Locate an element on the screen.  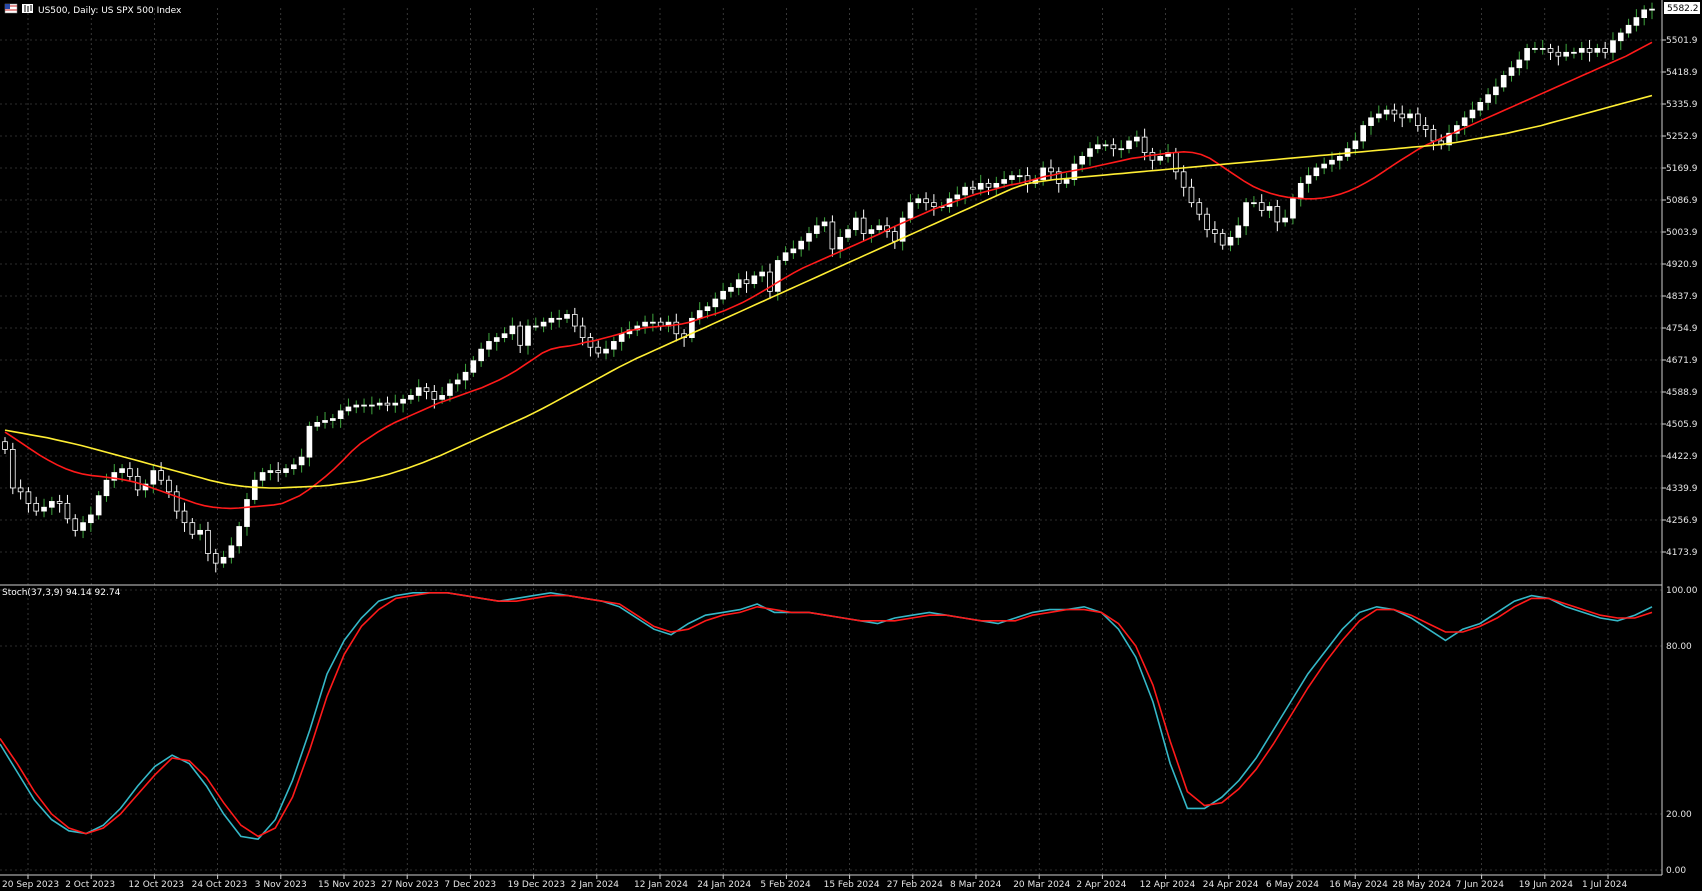
time-tick-label: 15 Feb 2024 is located at coordinates (852, 885).